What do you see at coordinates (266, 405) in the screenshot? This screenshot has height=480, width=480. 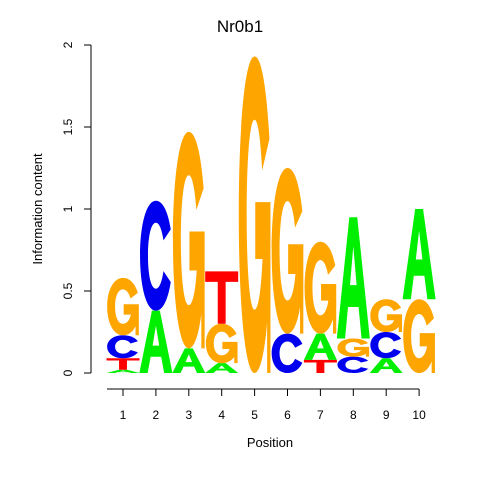 I see `x-axis: 1 2 3 4 5 6 7 8 9 10` at bounding box center [266, 405].